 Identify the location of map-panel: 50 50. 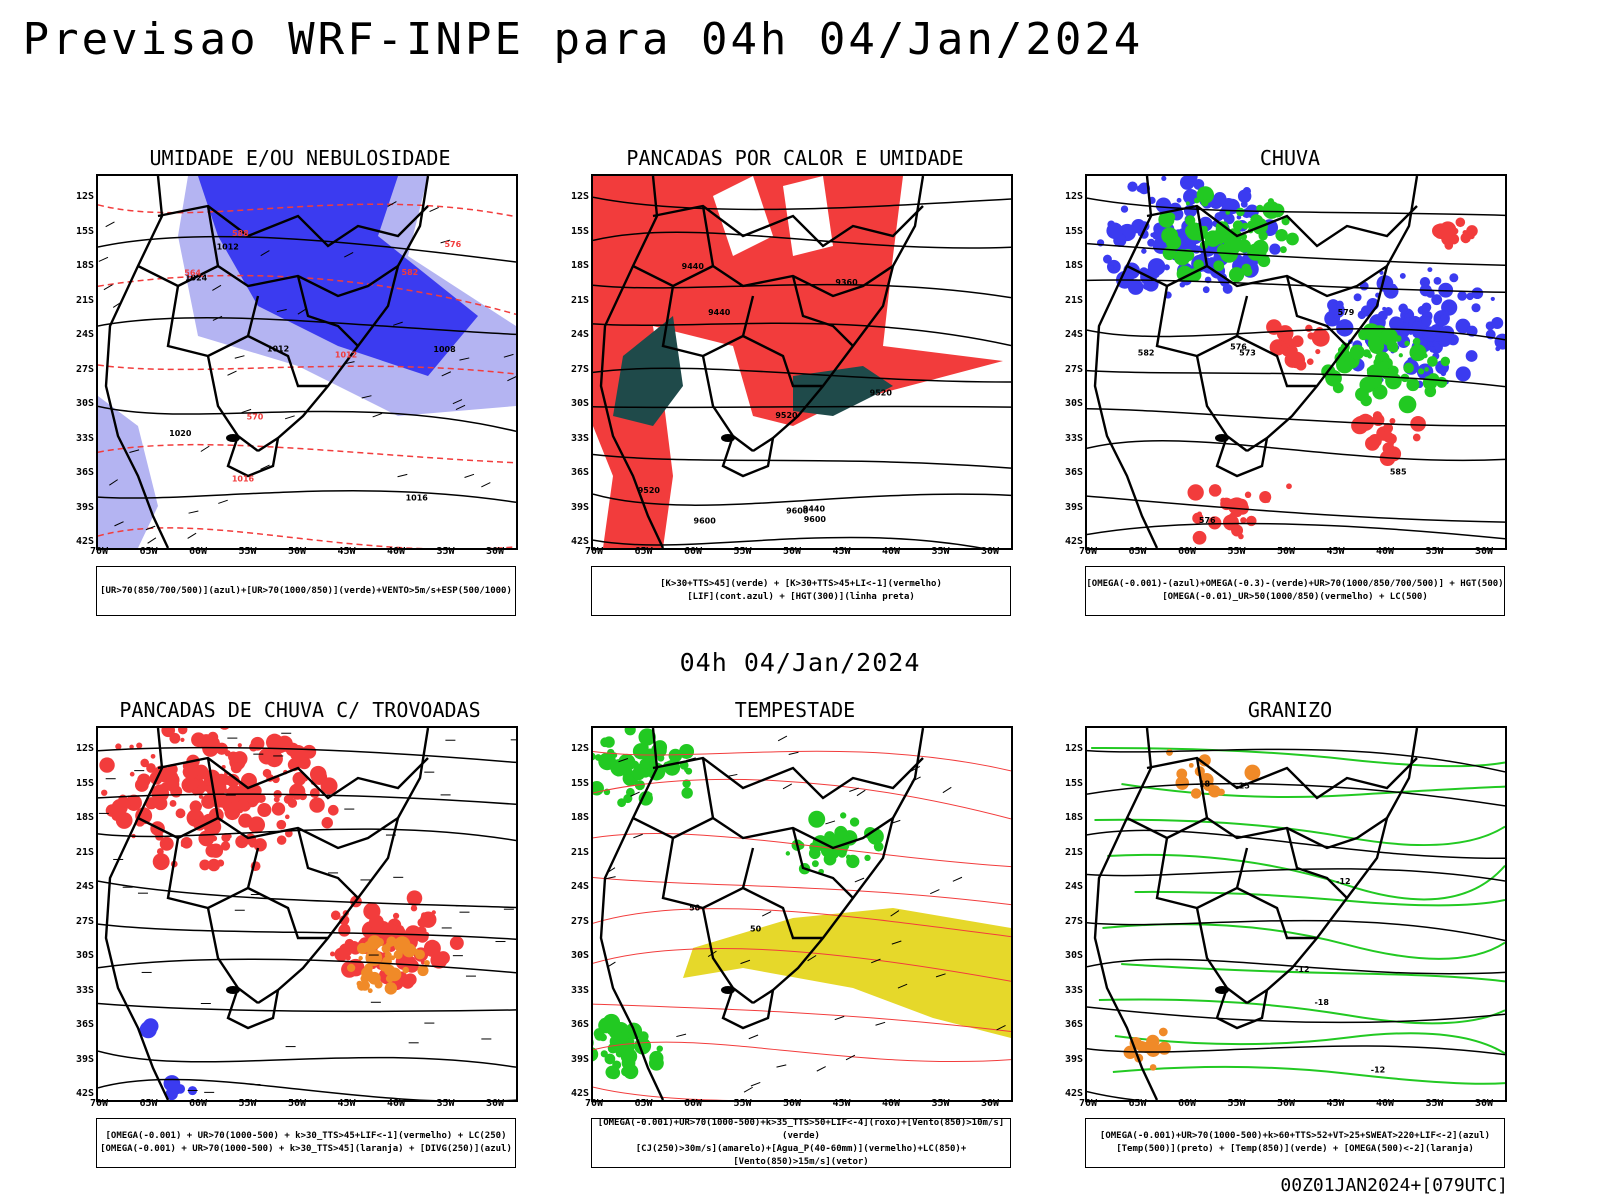
(802, 914).